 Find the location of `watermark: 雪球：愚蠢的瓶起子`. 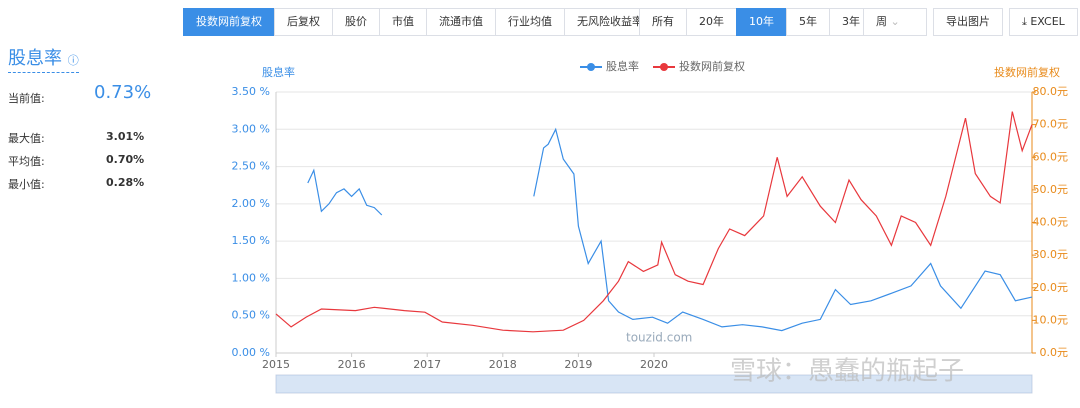

watermark: 雪球：愚蠢的瓶起子 is located at coordinates (847, 372).